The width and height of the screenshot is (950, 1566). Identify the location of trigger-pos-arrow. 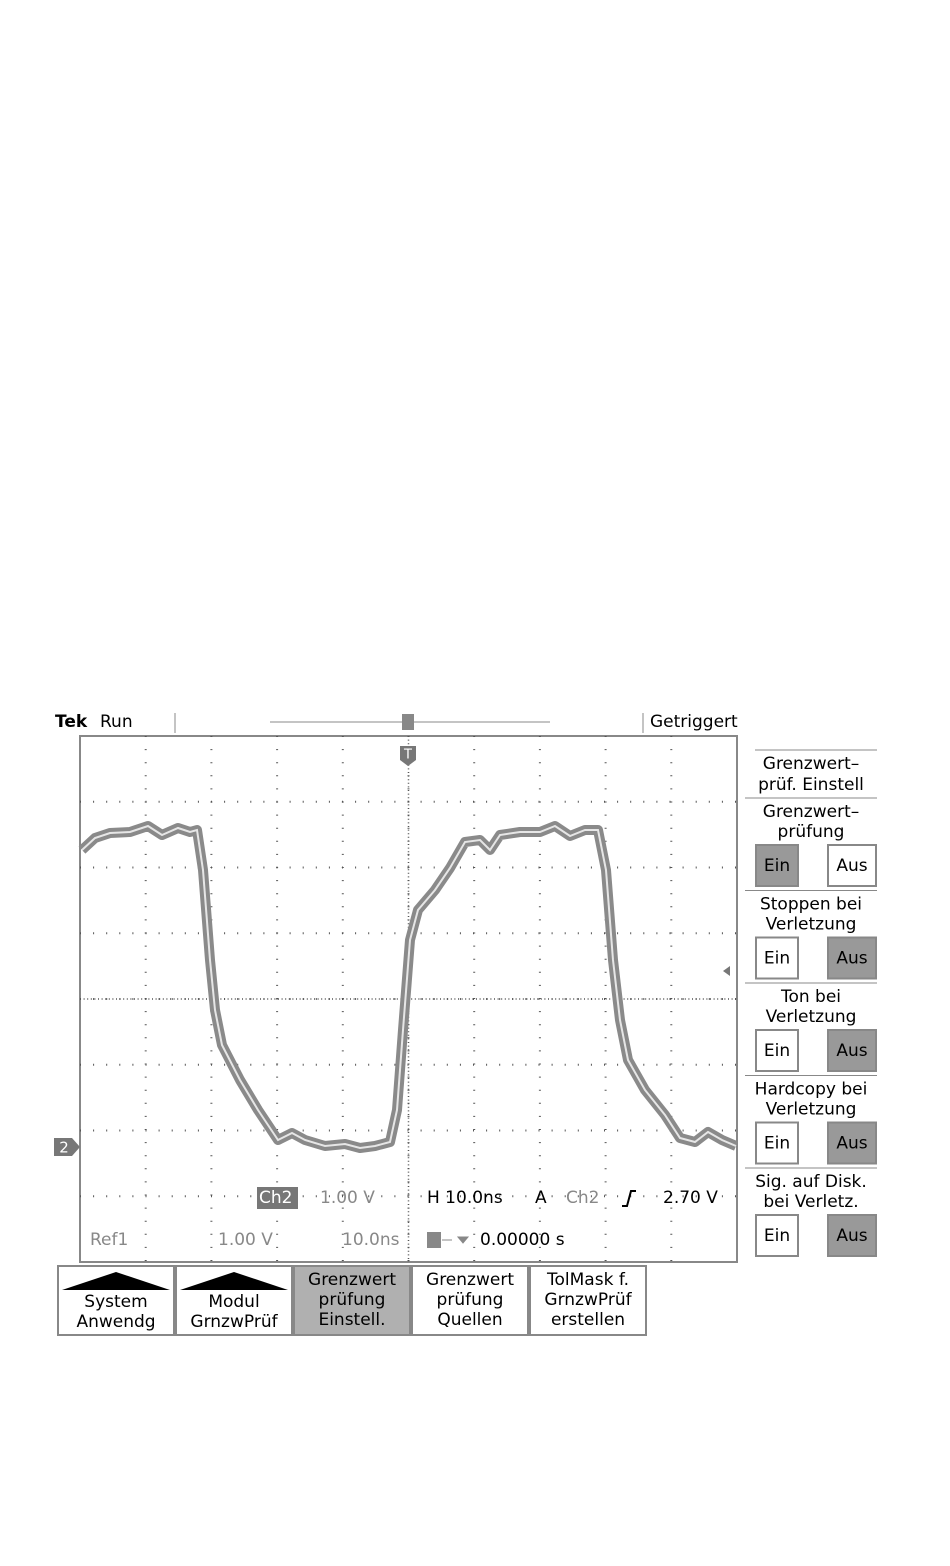
(456, 1240).